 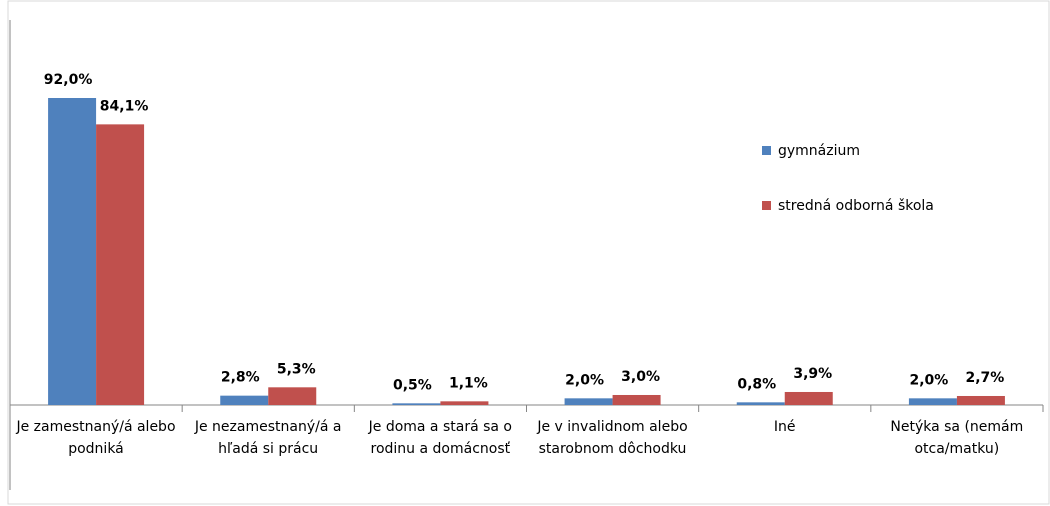 I want to click on legend-label: stredná odborná škola, so click(x=856, y=206).